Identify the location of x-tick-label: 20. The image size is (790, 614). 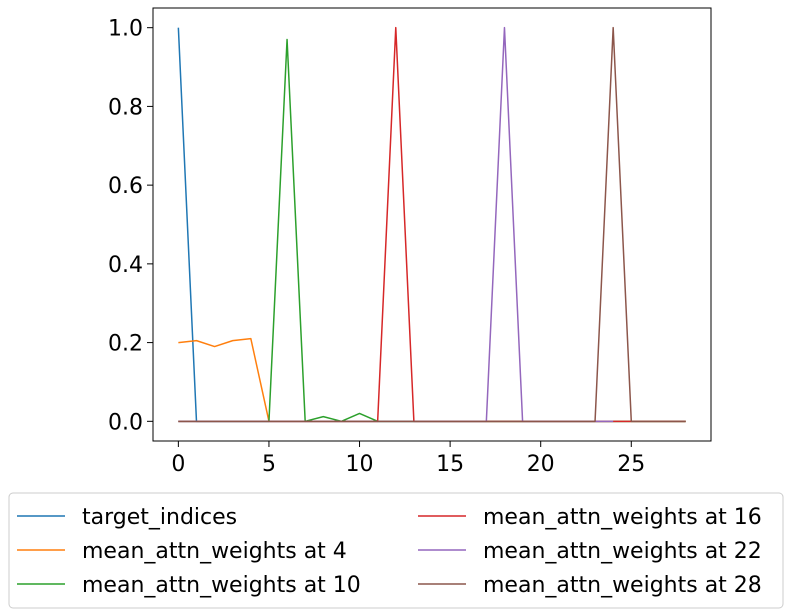
(541, 464).